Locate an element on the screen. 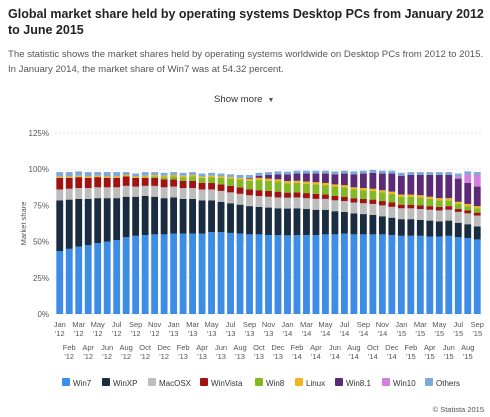 The image size is (490, 417). x-tick-label: Apr '12 is located at coordinates (88, 352).